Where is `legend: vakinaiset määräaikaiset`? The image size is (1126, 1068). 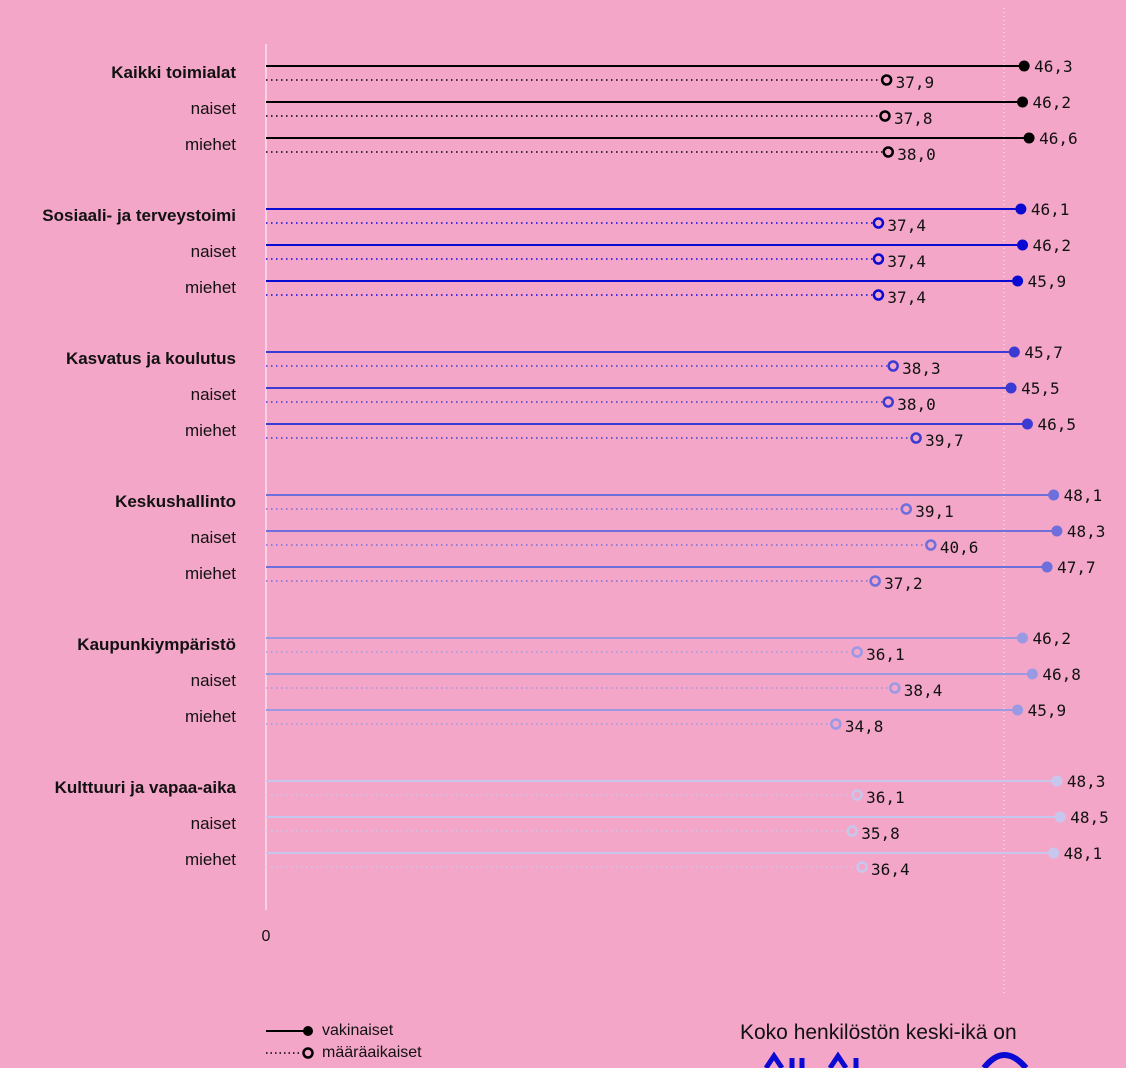
legend: vakinaiset määräaikaiset is located at coordinates (344, 1042).